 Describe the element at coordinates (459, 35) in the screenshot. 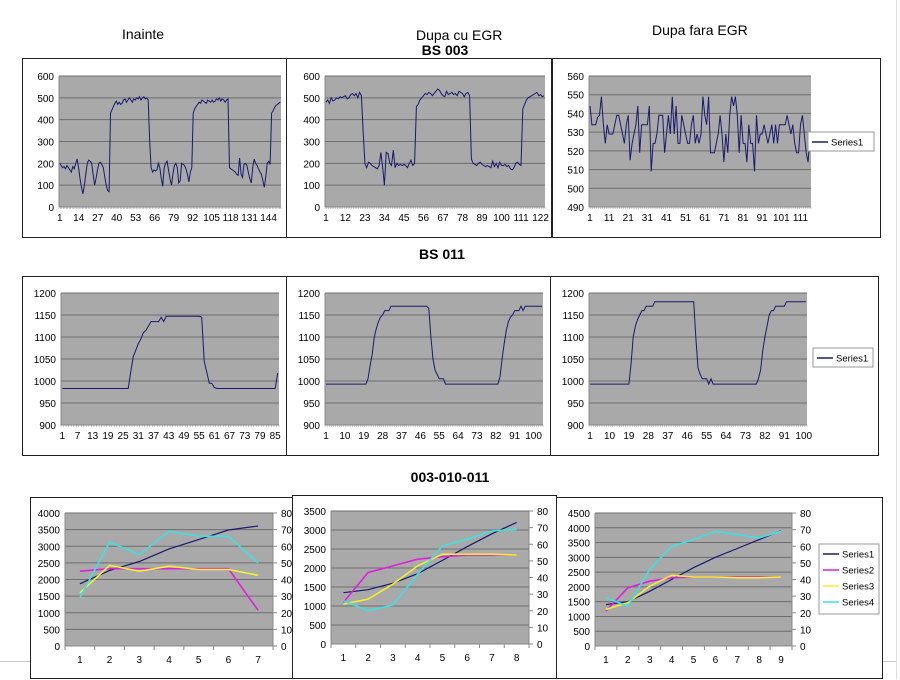

I see `column-header-dupa-cu-egr: Dupa cu EGR` at that location.